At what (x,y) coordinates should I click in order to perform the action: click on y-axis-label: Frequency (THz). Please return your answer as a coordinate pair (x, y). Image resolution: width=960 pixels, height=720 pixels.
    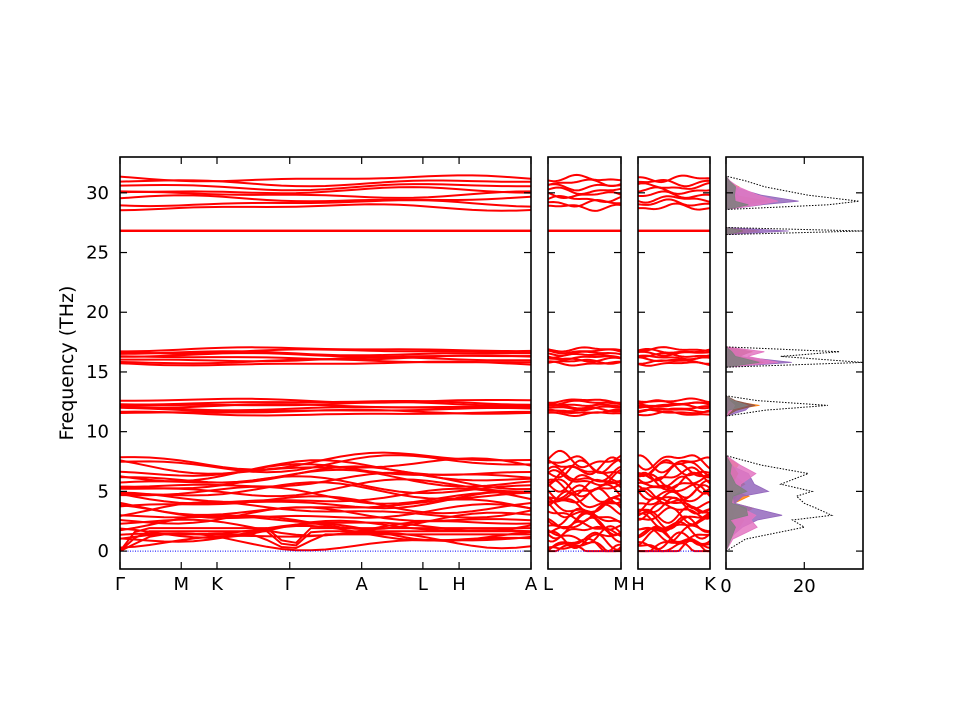
    Looking at the image, I should click on (67, 363).